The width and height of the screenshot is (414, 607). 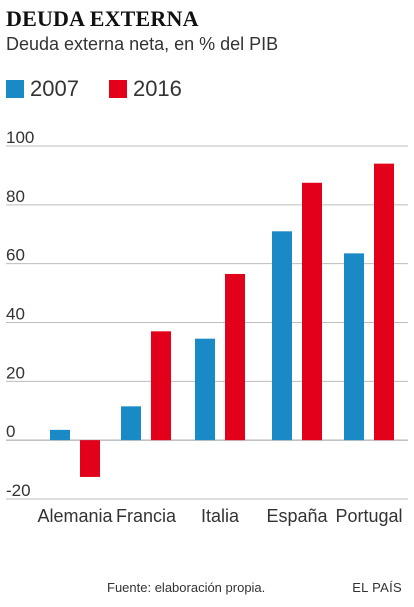 I want to click on bar-2007-francia, so click(x=131, y=423).